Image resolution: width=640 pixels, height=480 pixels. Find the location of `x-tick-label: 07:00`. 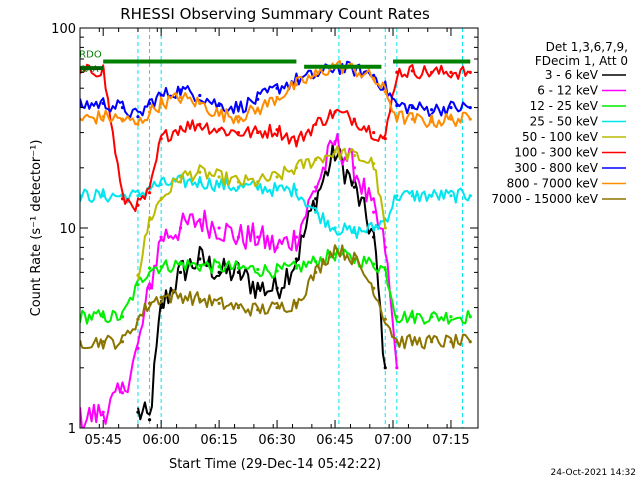

x-tick-label: 07:00 is located at coordinates (392, 440).